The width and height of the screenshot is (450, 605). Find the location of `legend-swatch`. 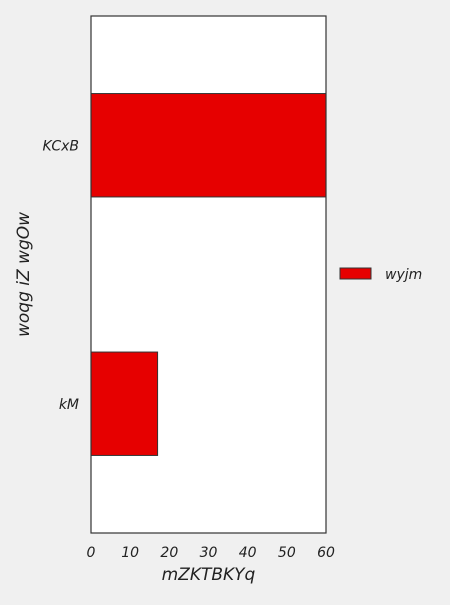

legend-swatch is located at coordinates (355, 273).